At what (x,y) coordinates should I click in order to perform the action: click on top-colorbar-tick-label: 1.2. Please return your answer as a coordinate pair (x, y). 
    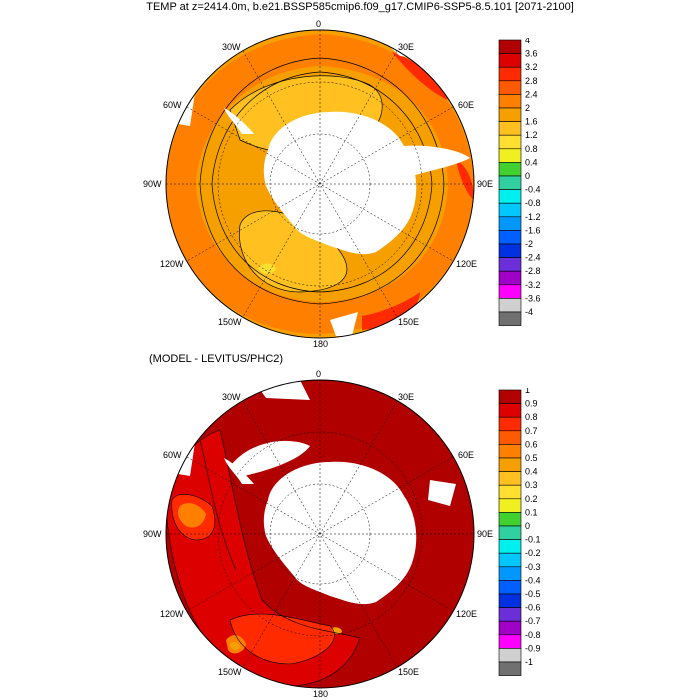
    Looking at the image, I should click on (531, 135).